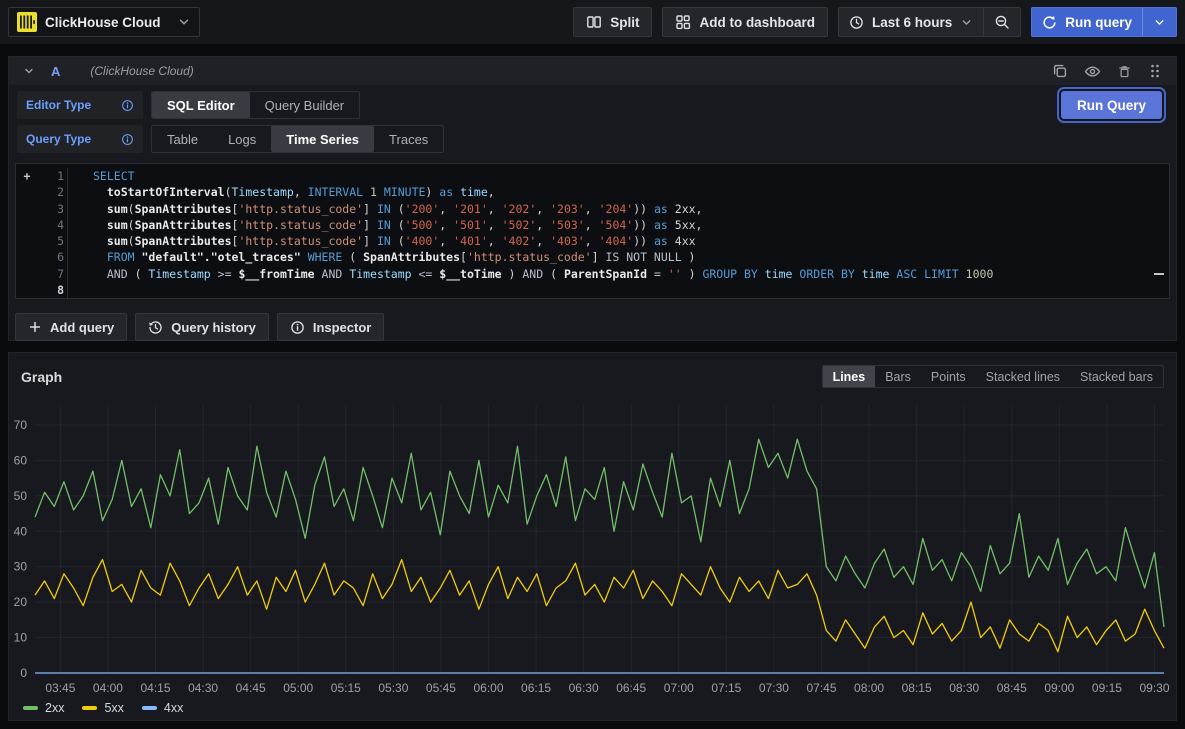 The width and height of the screenshot is (1185, 729). I want to click on x-tick-label: 09:15, so click(1107, 688).